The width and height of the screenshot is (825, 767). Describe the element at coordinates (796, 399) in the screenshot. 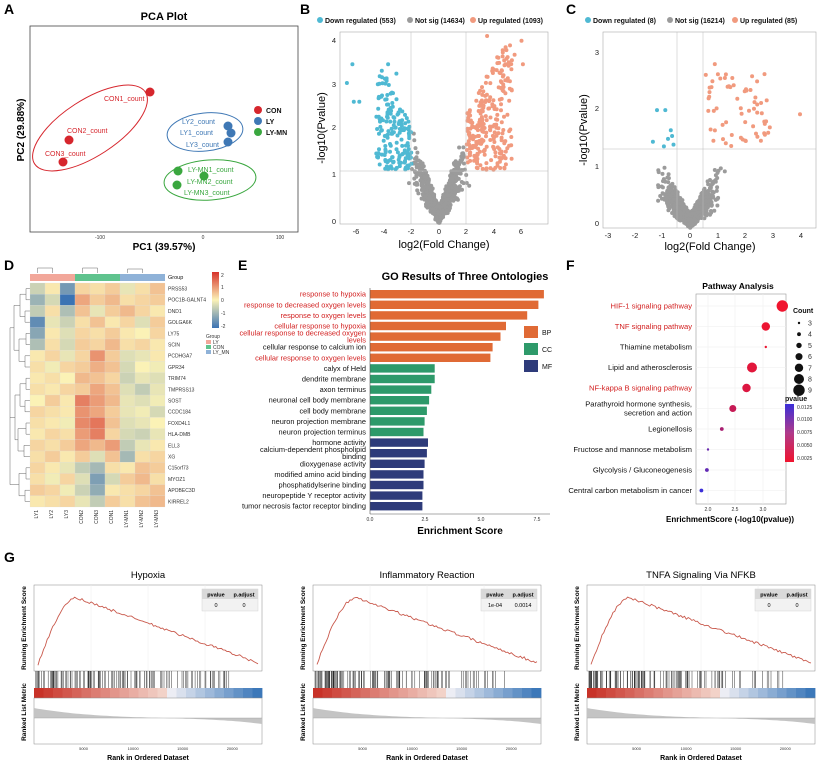

I see `pvalue-legend-title: pvalue` at that location.